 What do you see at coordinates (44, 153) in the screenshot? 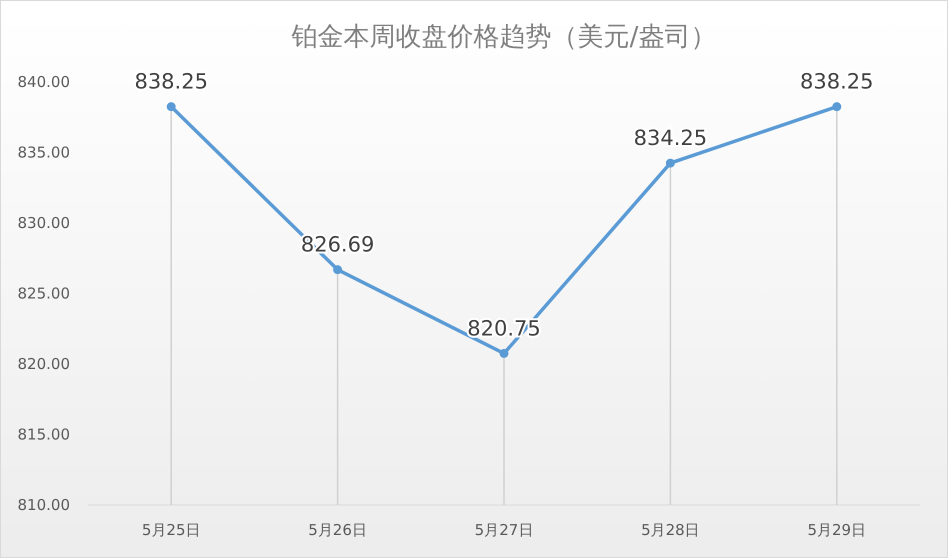
I see `y-tick-label: 835.00` at bounding box center [44, 153].